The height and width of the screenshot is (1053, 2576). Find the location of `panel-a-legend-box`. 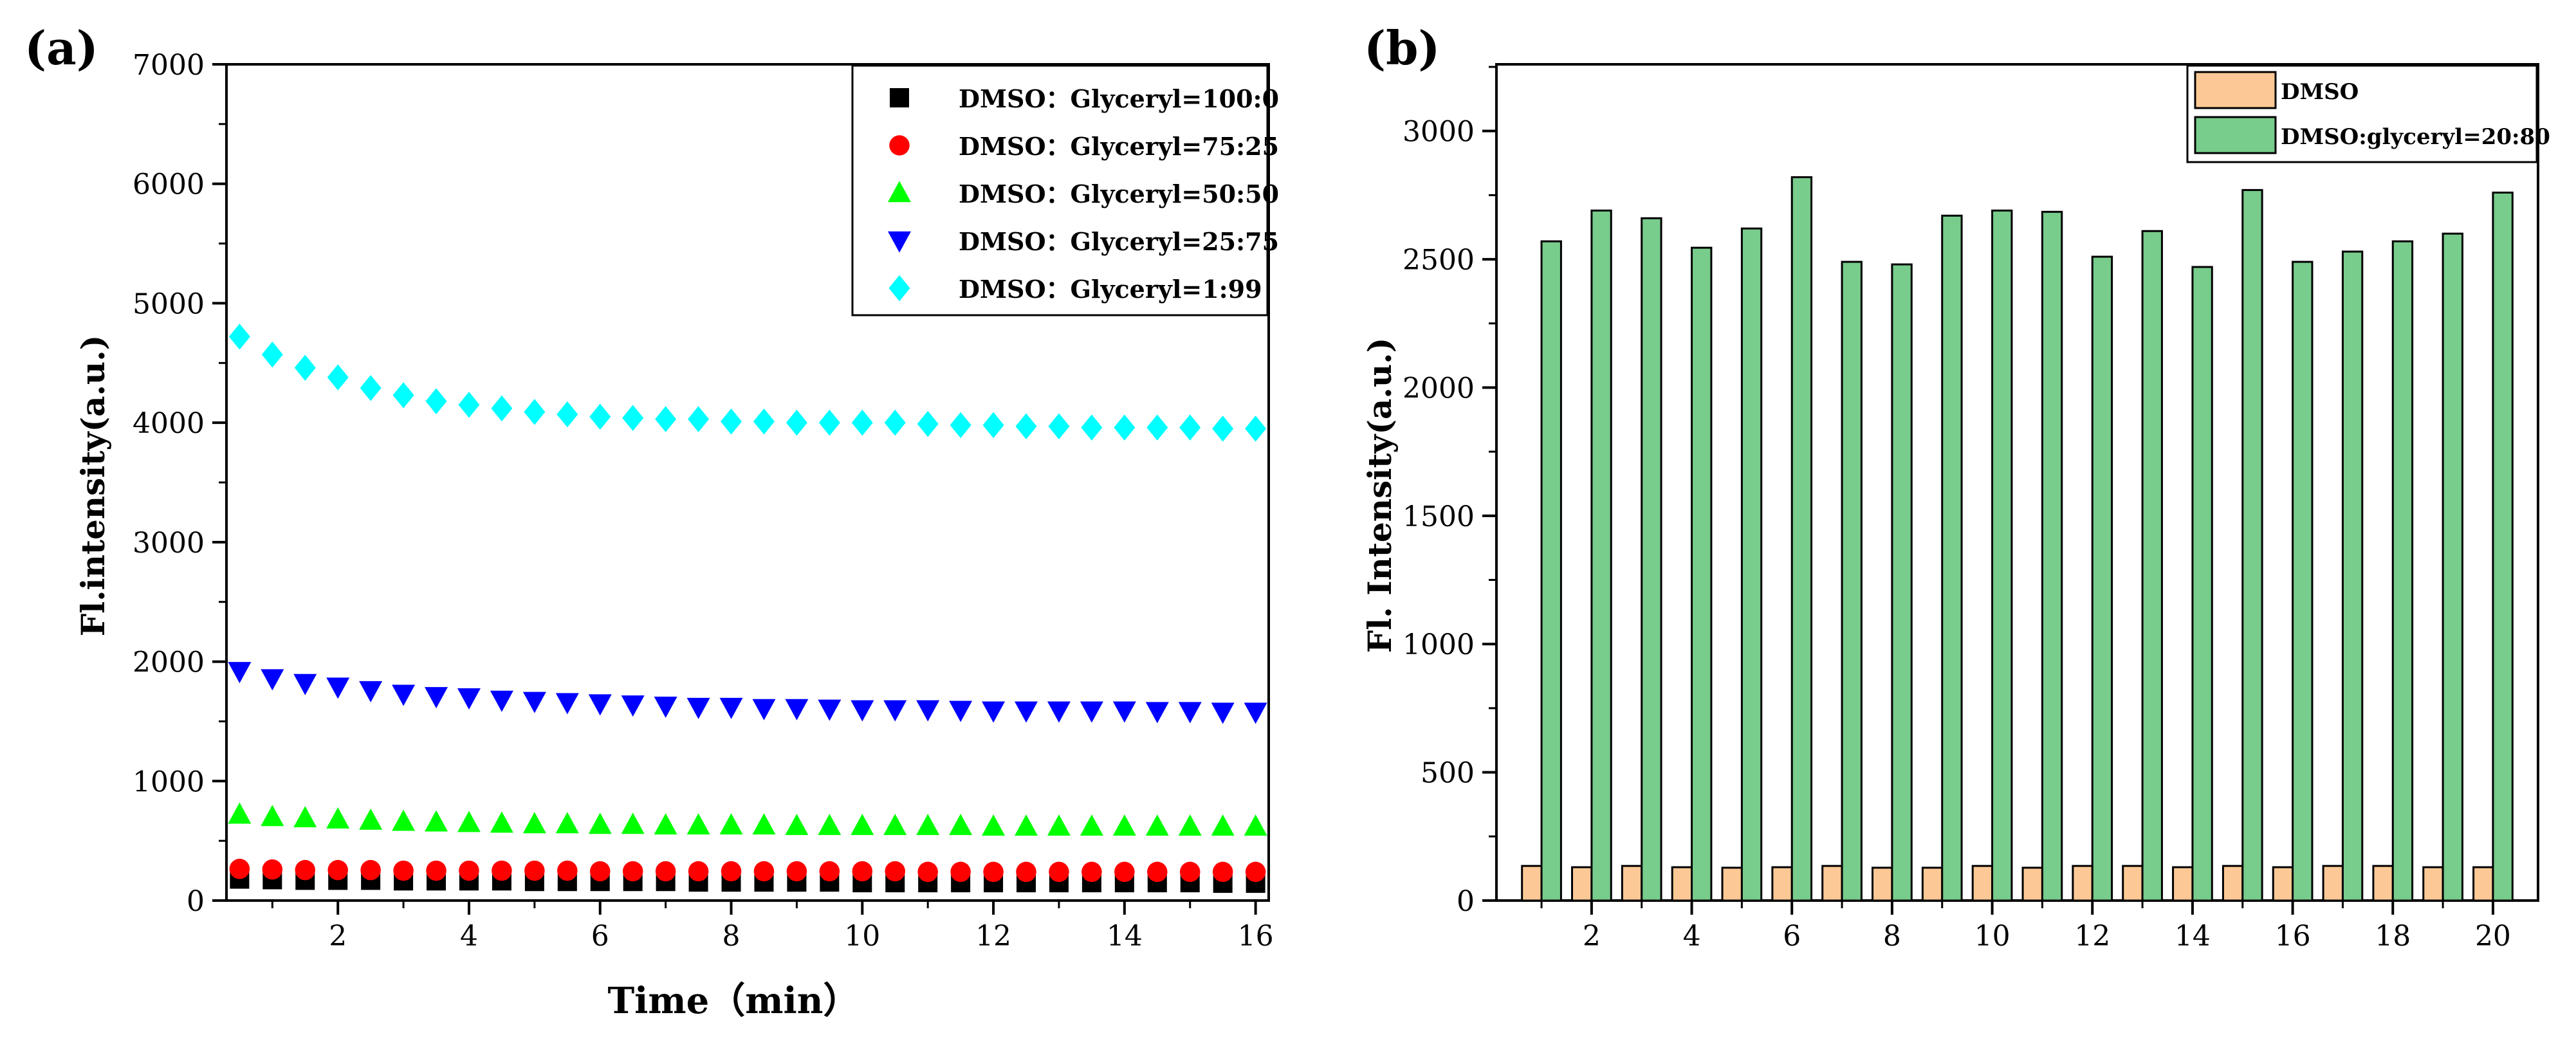

panel-a-legend-box is located at coordinates (1060, 190).